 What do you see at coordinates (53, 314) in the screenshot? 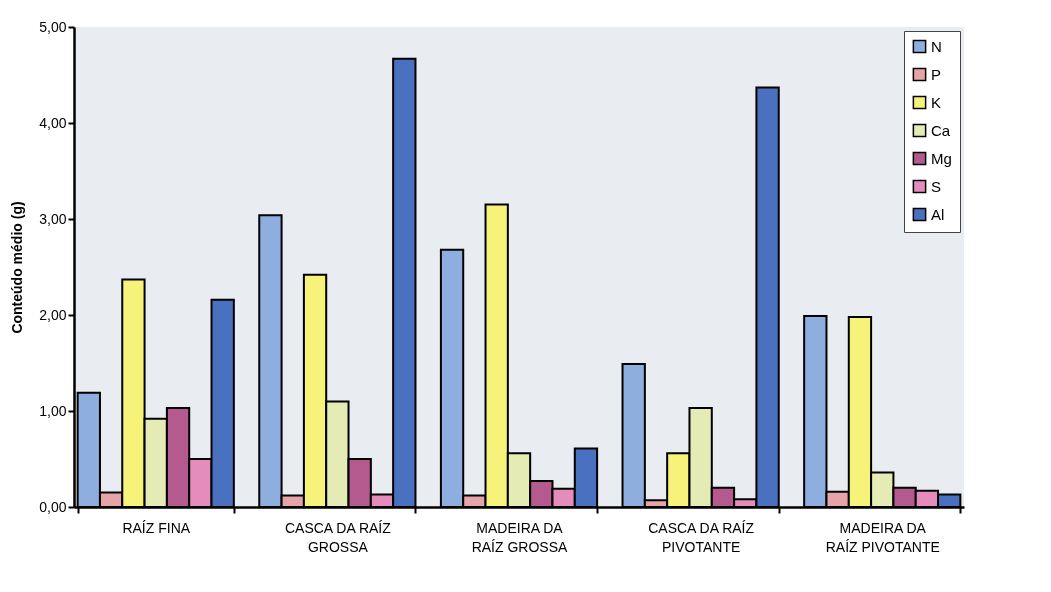
I see `y-tick-label: 2,00` at bounding box center [53, 314].